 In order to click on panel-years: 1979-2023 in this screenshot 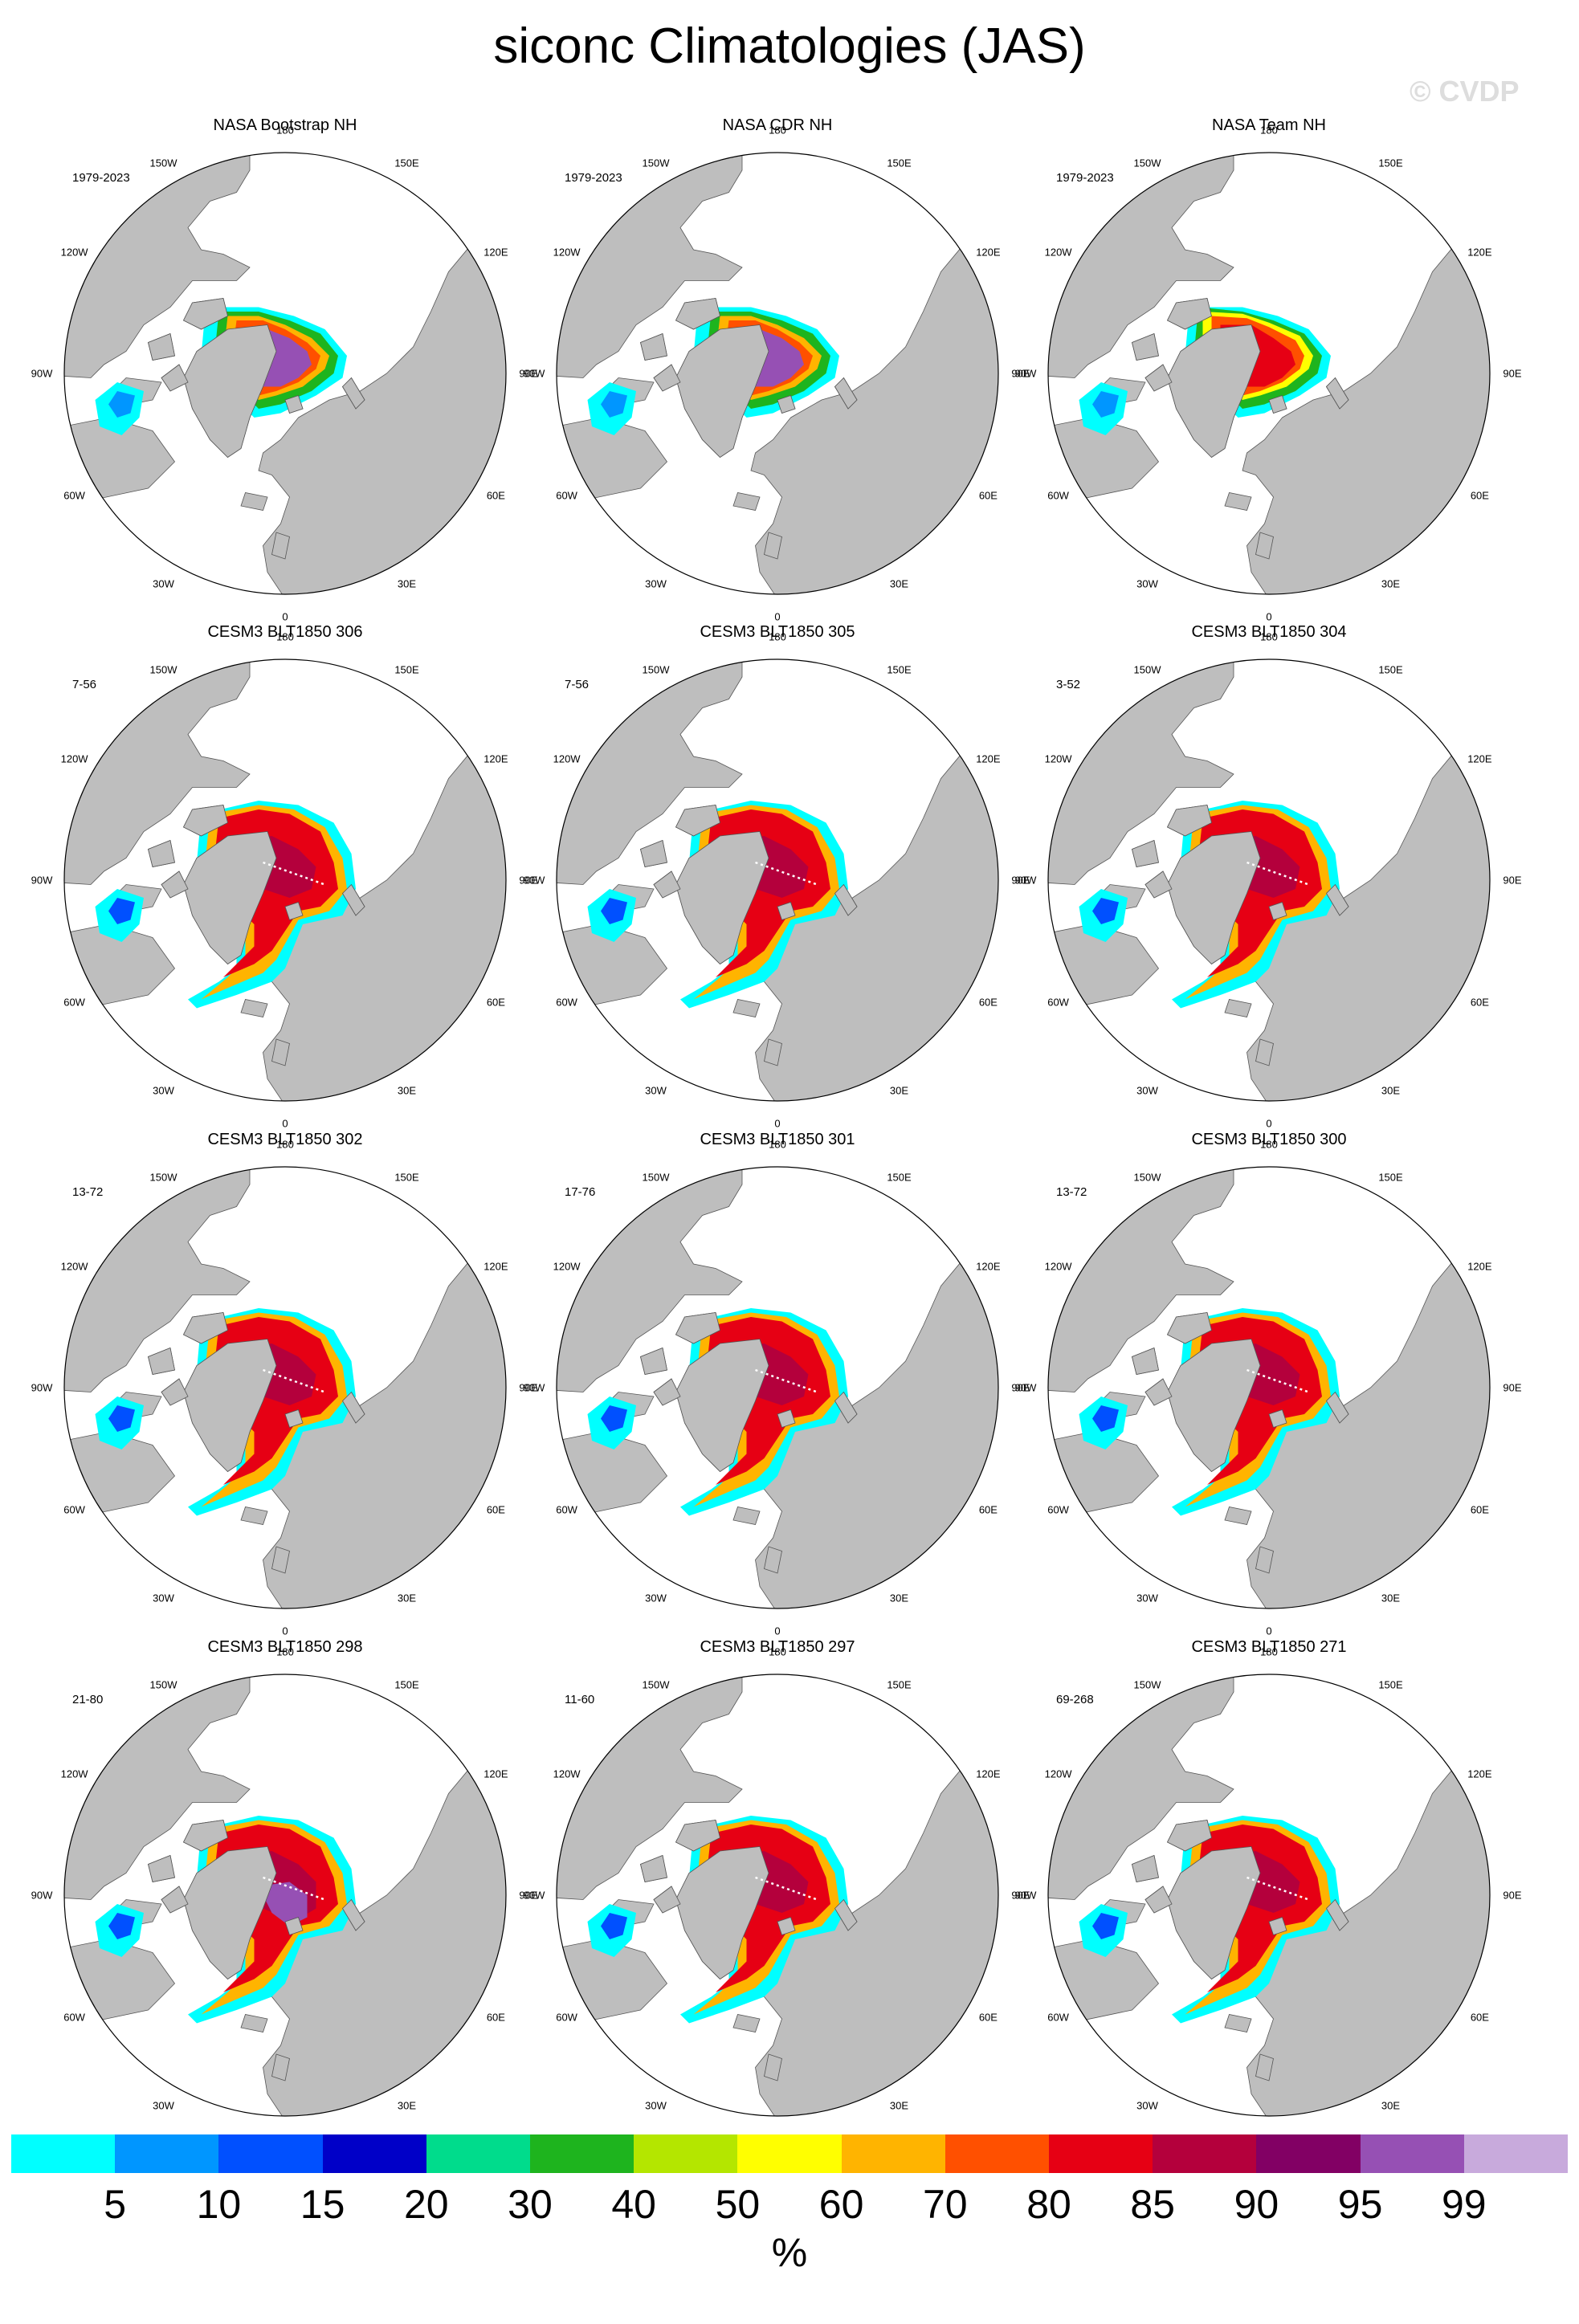, I will do `click(1085, 178)`.